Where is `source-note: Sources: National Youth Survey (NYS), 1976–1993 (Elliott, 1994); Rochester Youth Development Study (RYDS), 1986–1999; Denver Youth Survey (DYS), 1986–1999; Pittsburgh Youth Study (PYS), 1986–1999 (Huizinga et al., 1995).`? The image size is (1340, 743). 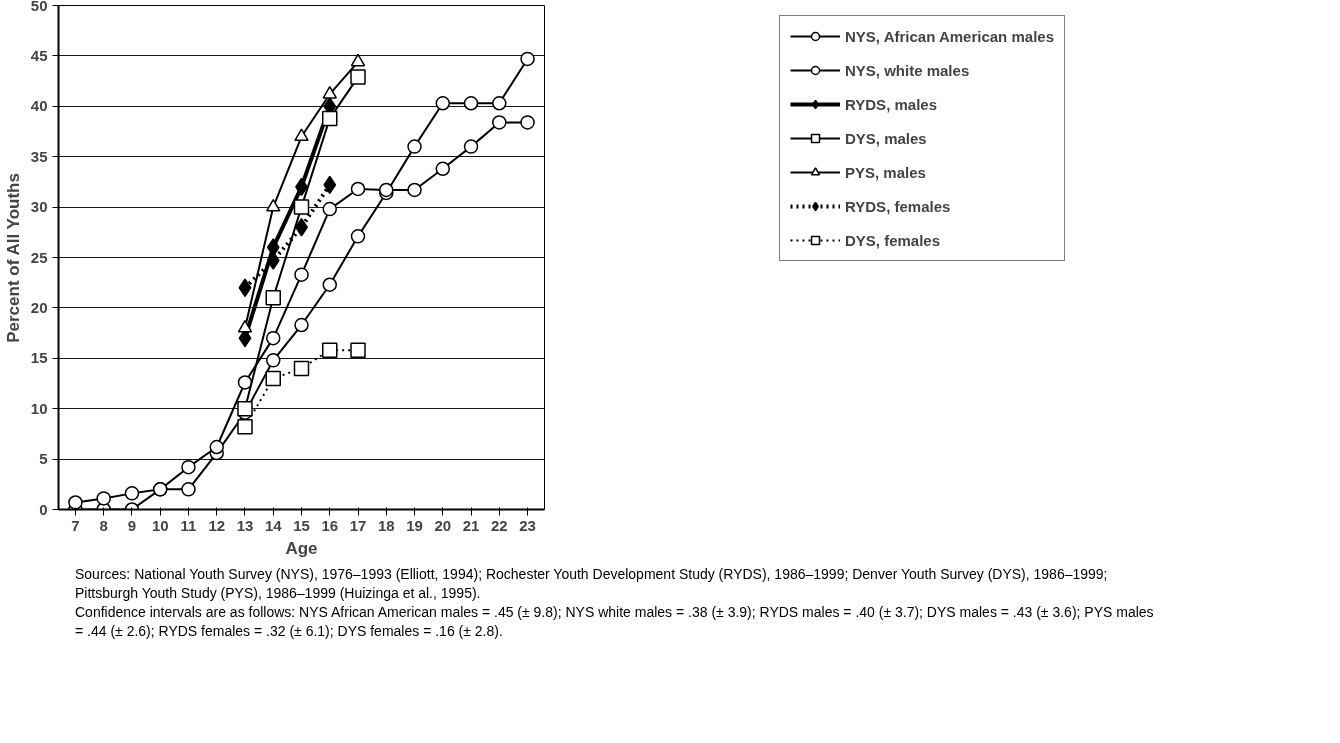 source-note: Sources: National Youth Survey (NYS), 1976–1993 (Elliott, 1994); Rochester Youth Development Study (RYDS), 1986–1999; Denver Youth Survey (DYS), 1986–1999; Pittsburgh Youth Study (PYS), 1986–1999 (Huizinga et al., 1995). is located at coordinates (591, 583).